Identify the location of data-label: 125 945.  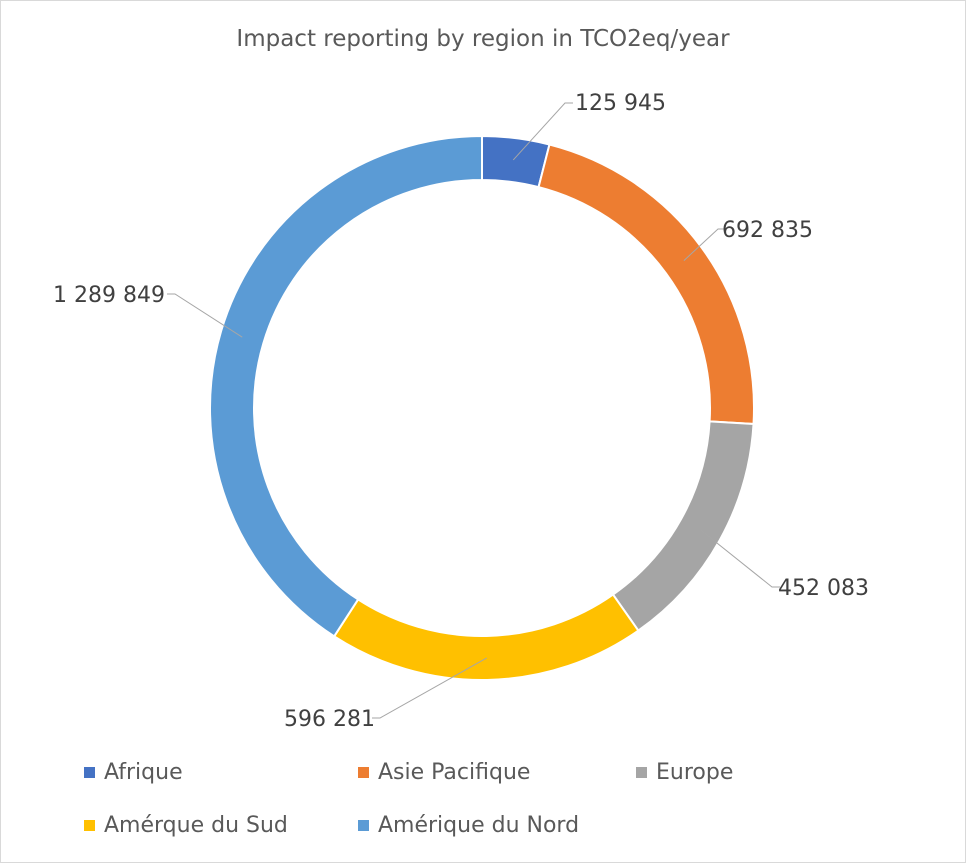
(620, 103).